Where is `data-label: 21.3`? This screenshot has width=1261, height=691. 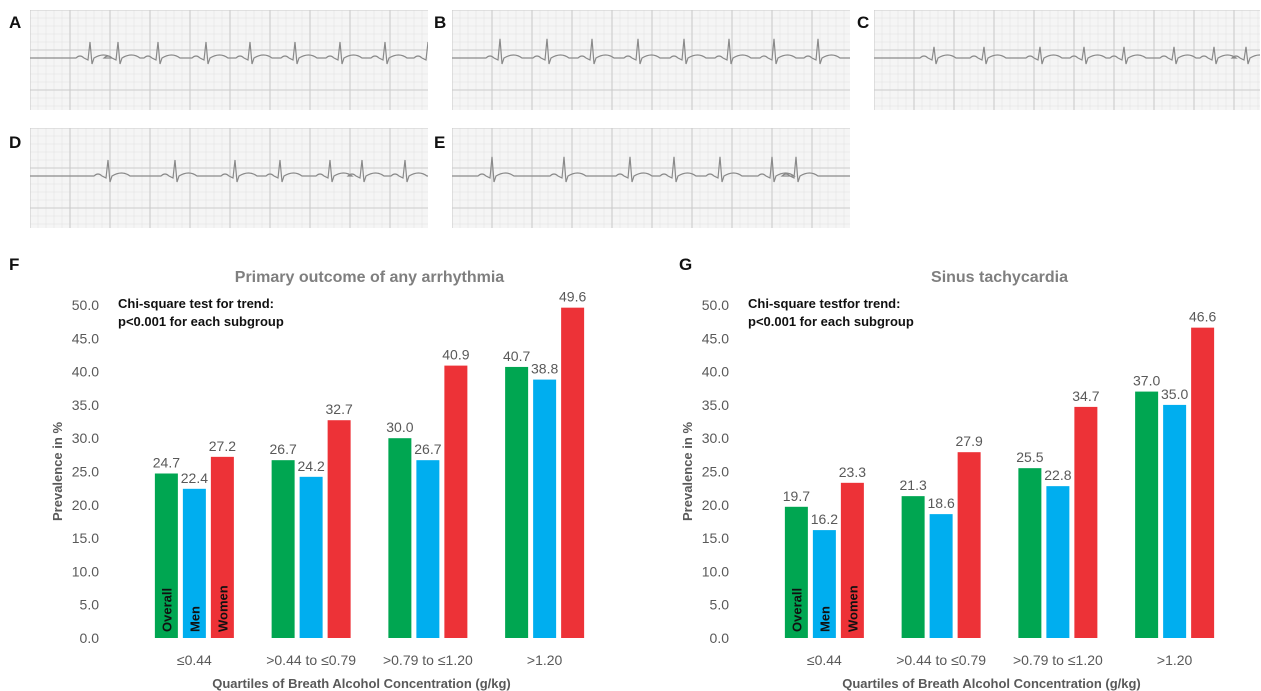 data-label: 21.3 is located at coordinates (913, 485).